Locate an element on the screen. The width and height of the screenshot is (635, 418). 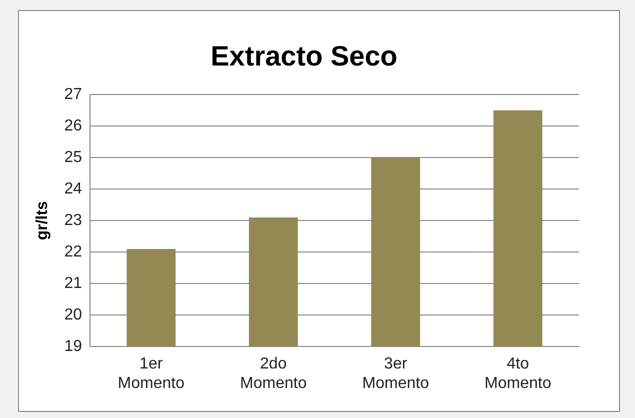
y-tick-label: 23 is located at coordinates (73, 221).